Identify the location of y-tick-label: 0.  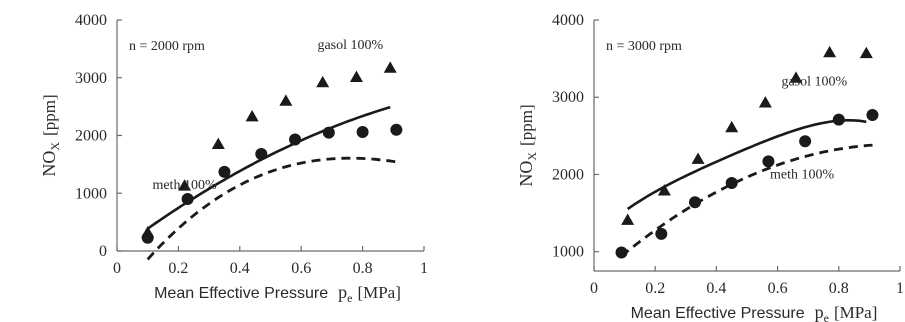
(103, 251).